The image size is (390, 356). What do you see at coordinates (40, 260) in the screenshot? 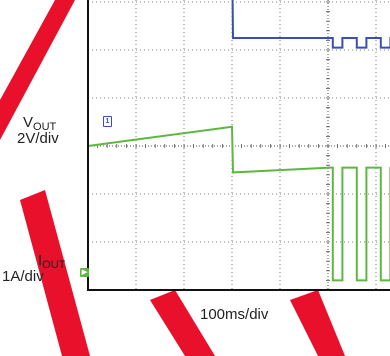
I see `iout-channel-letter: I` at bounding box center [40, 260].